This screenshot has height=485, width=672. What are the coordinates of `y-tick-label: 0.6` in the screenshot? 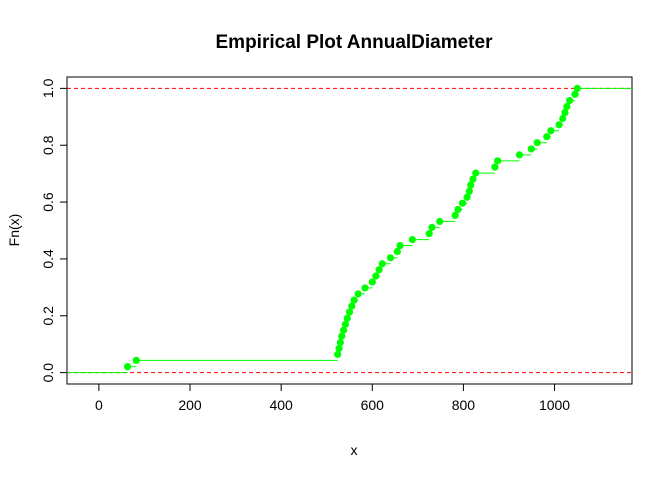 It's located at (48, 202).